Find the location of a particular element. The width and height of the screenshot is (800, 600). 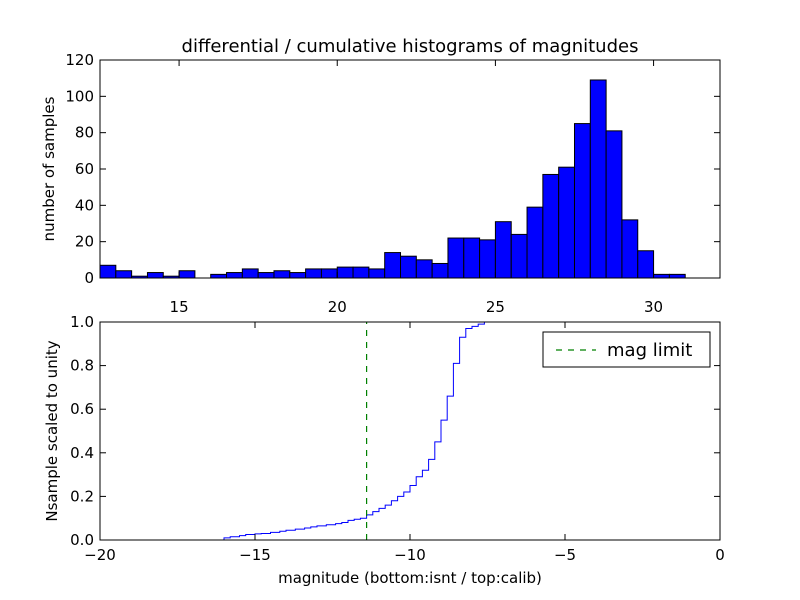

top-x-tick-label: 20 is located at coordinates (337, 307).